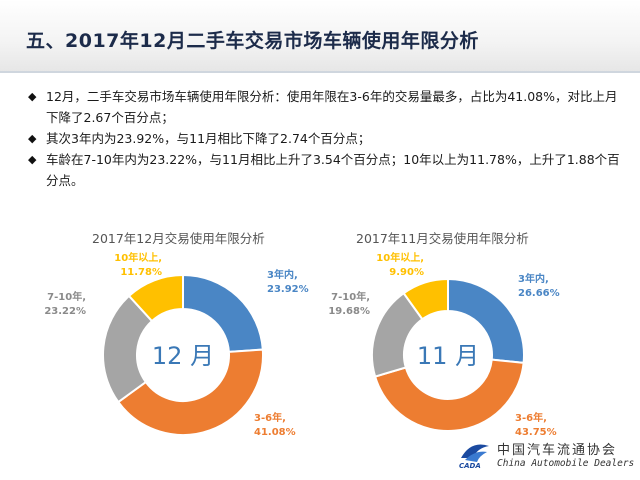 The height and width of the screenshot is (480, 640). I want to click on slice-label-0-3: 10年以上, 11.78%, so click(138, 264).